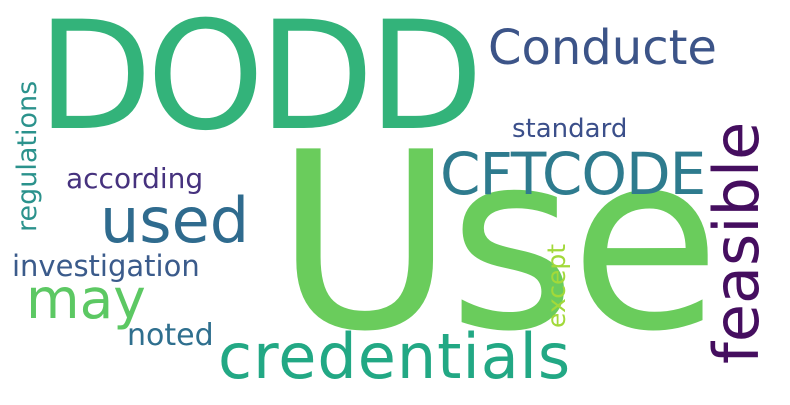 Image resolution: width=790 pixels, height=405 pixels. What do you see at coordinates (395, 356) in the screenshot?
I see `word-credentials: credentials` at bounding box center [395, 356].